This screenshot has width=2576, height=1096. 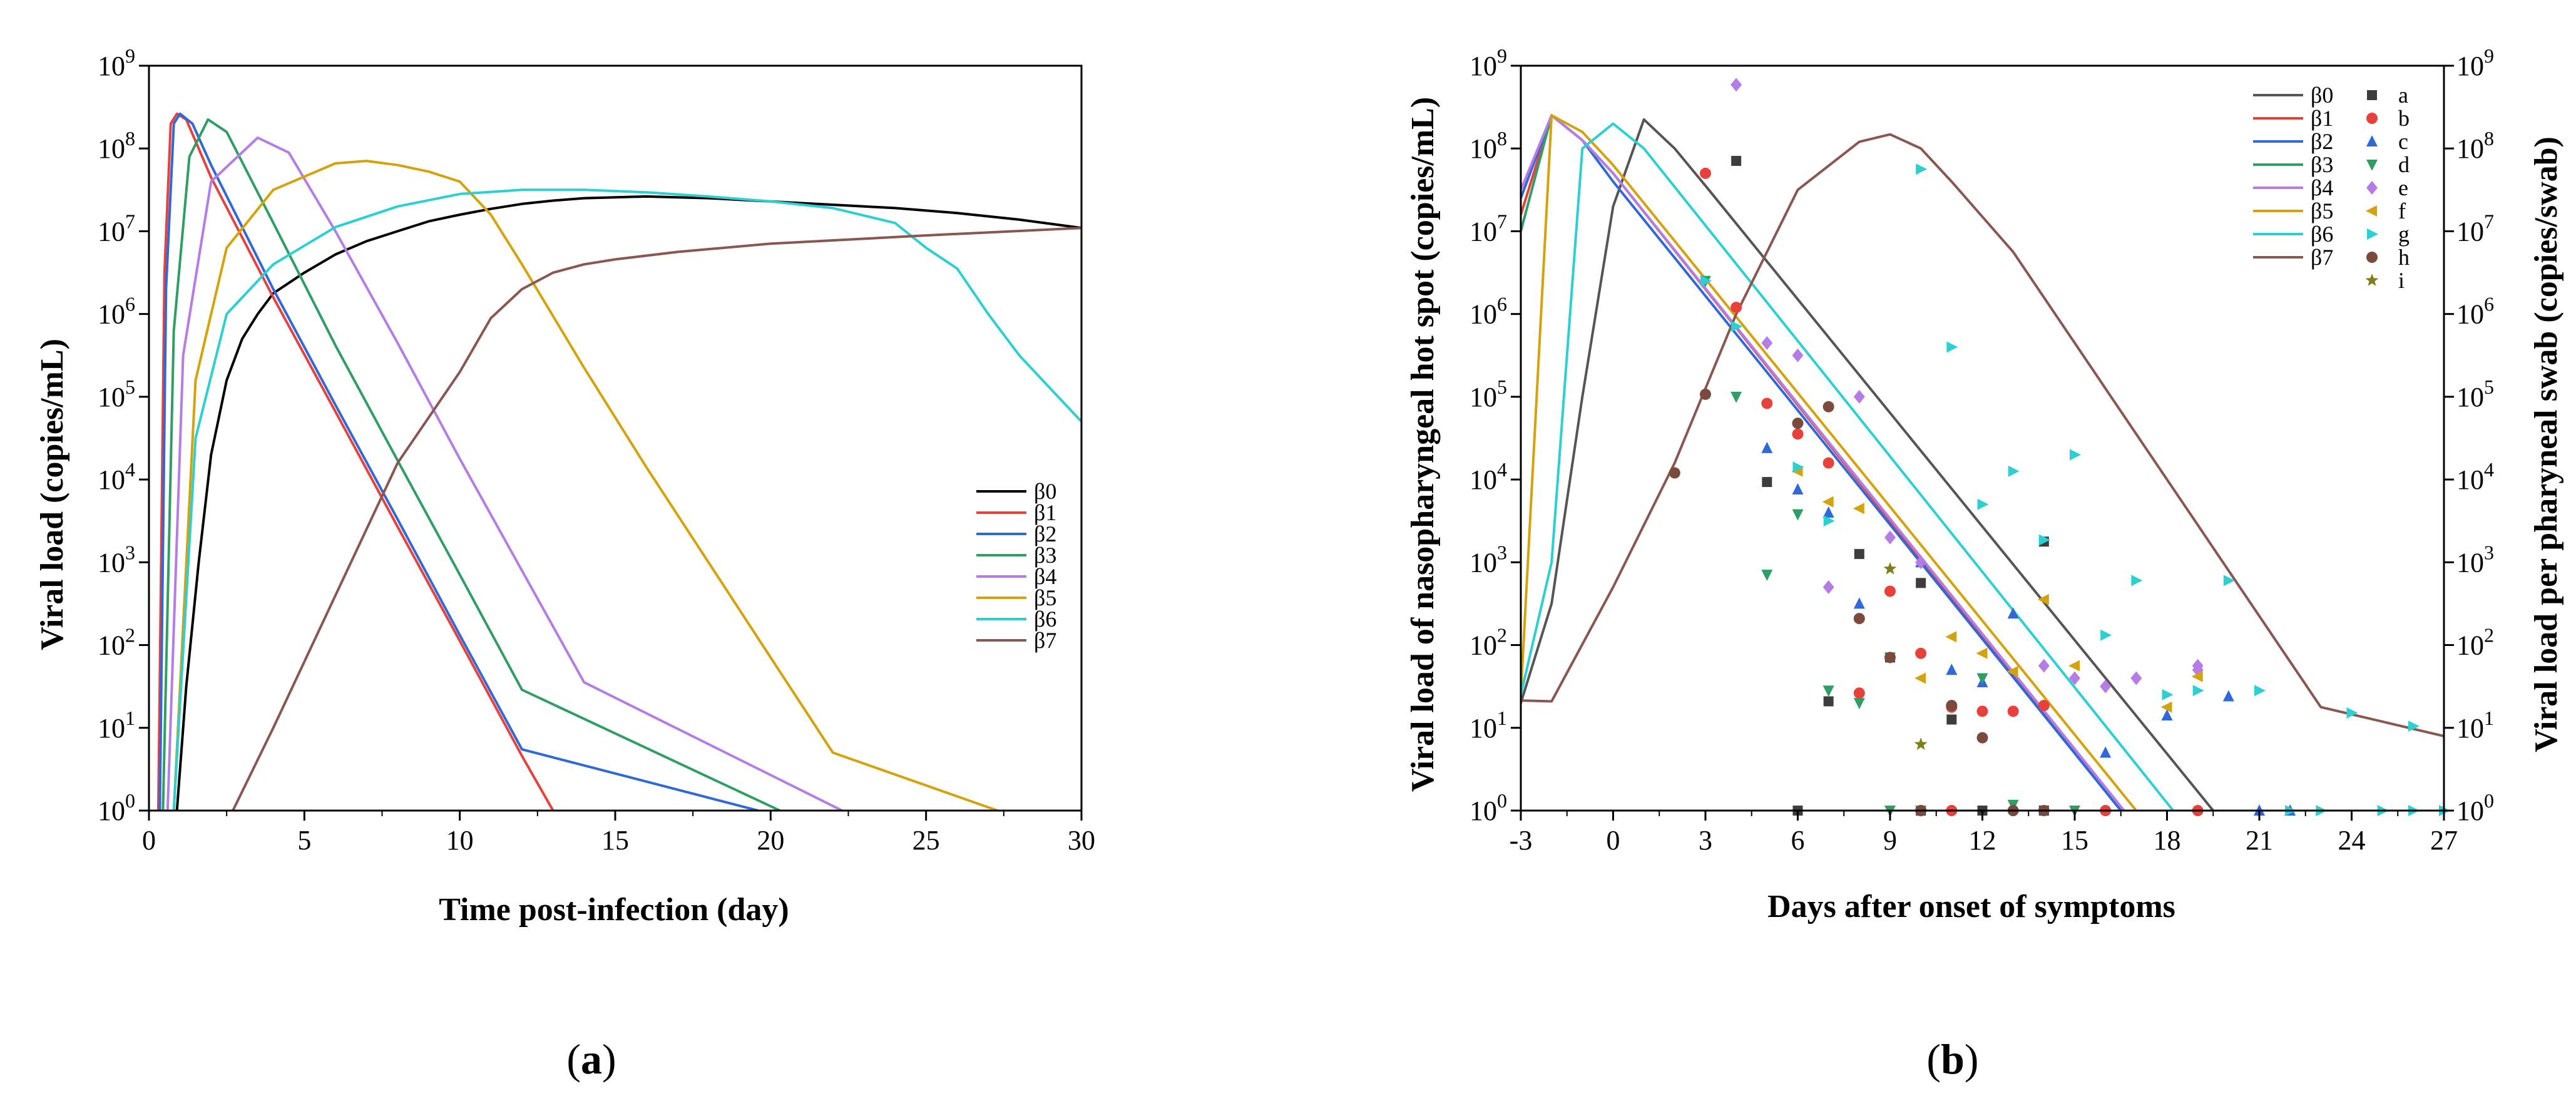 I want to click on a-ytick-label-0: 10⁰, so click(x=116, y=807).